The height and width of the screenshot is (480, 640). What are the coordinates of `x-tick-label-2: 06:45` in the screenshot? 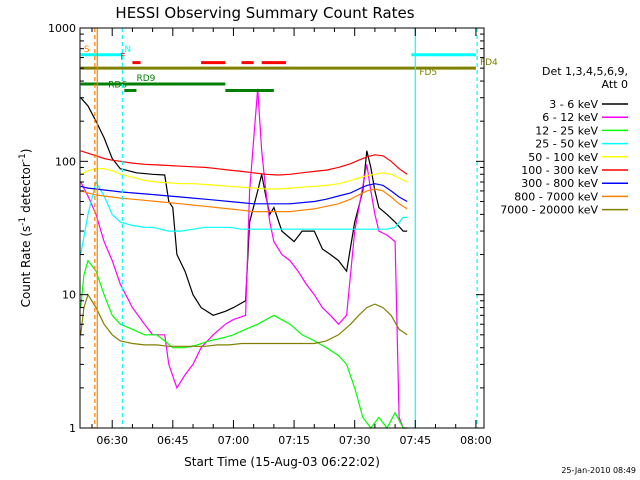 It's located at (173, 440).